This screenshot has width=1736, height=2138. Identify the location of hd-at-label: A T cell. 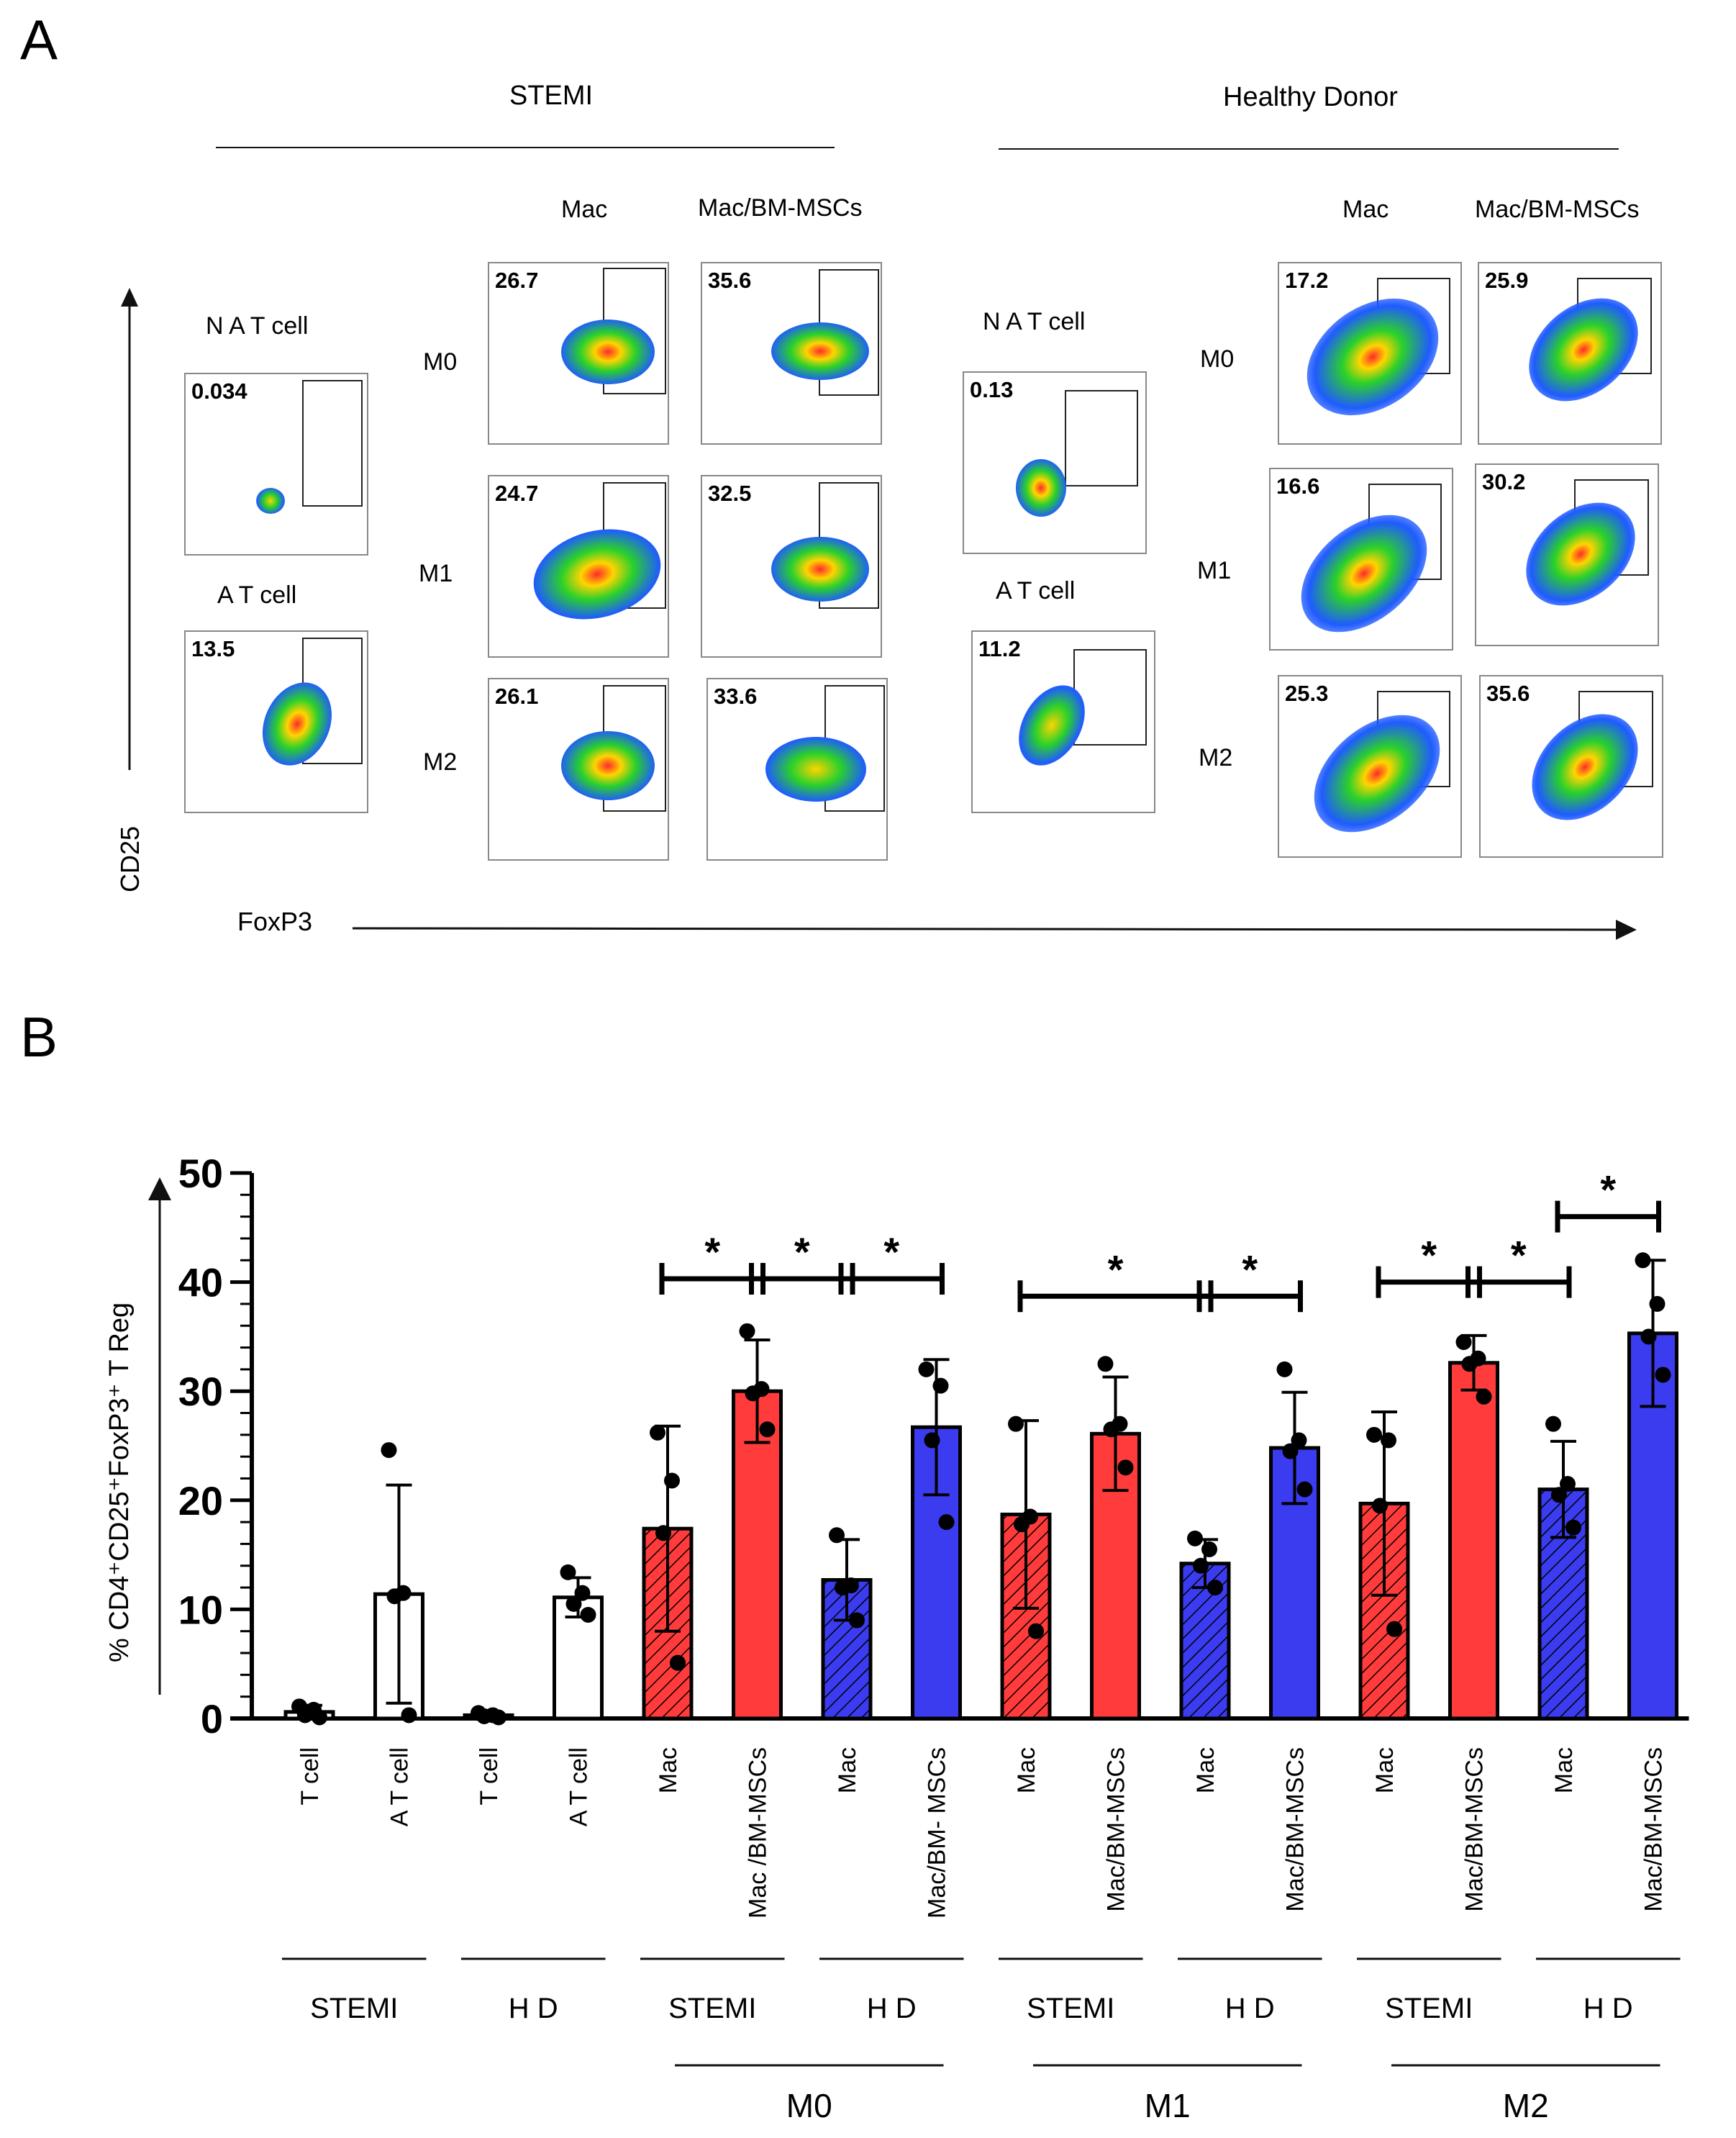
(1036, 590).